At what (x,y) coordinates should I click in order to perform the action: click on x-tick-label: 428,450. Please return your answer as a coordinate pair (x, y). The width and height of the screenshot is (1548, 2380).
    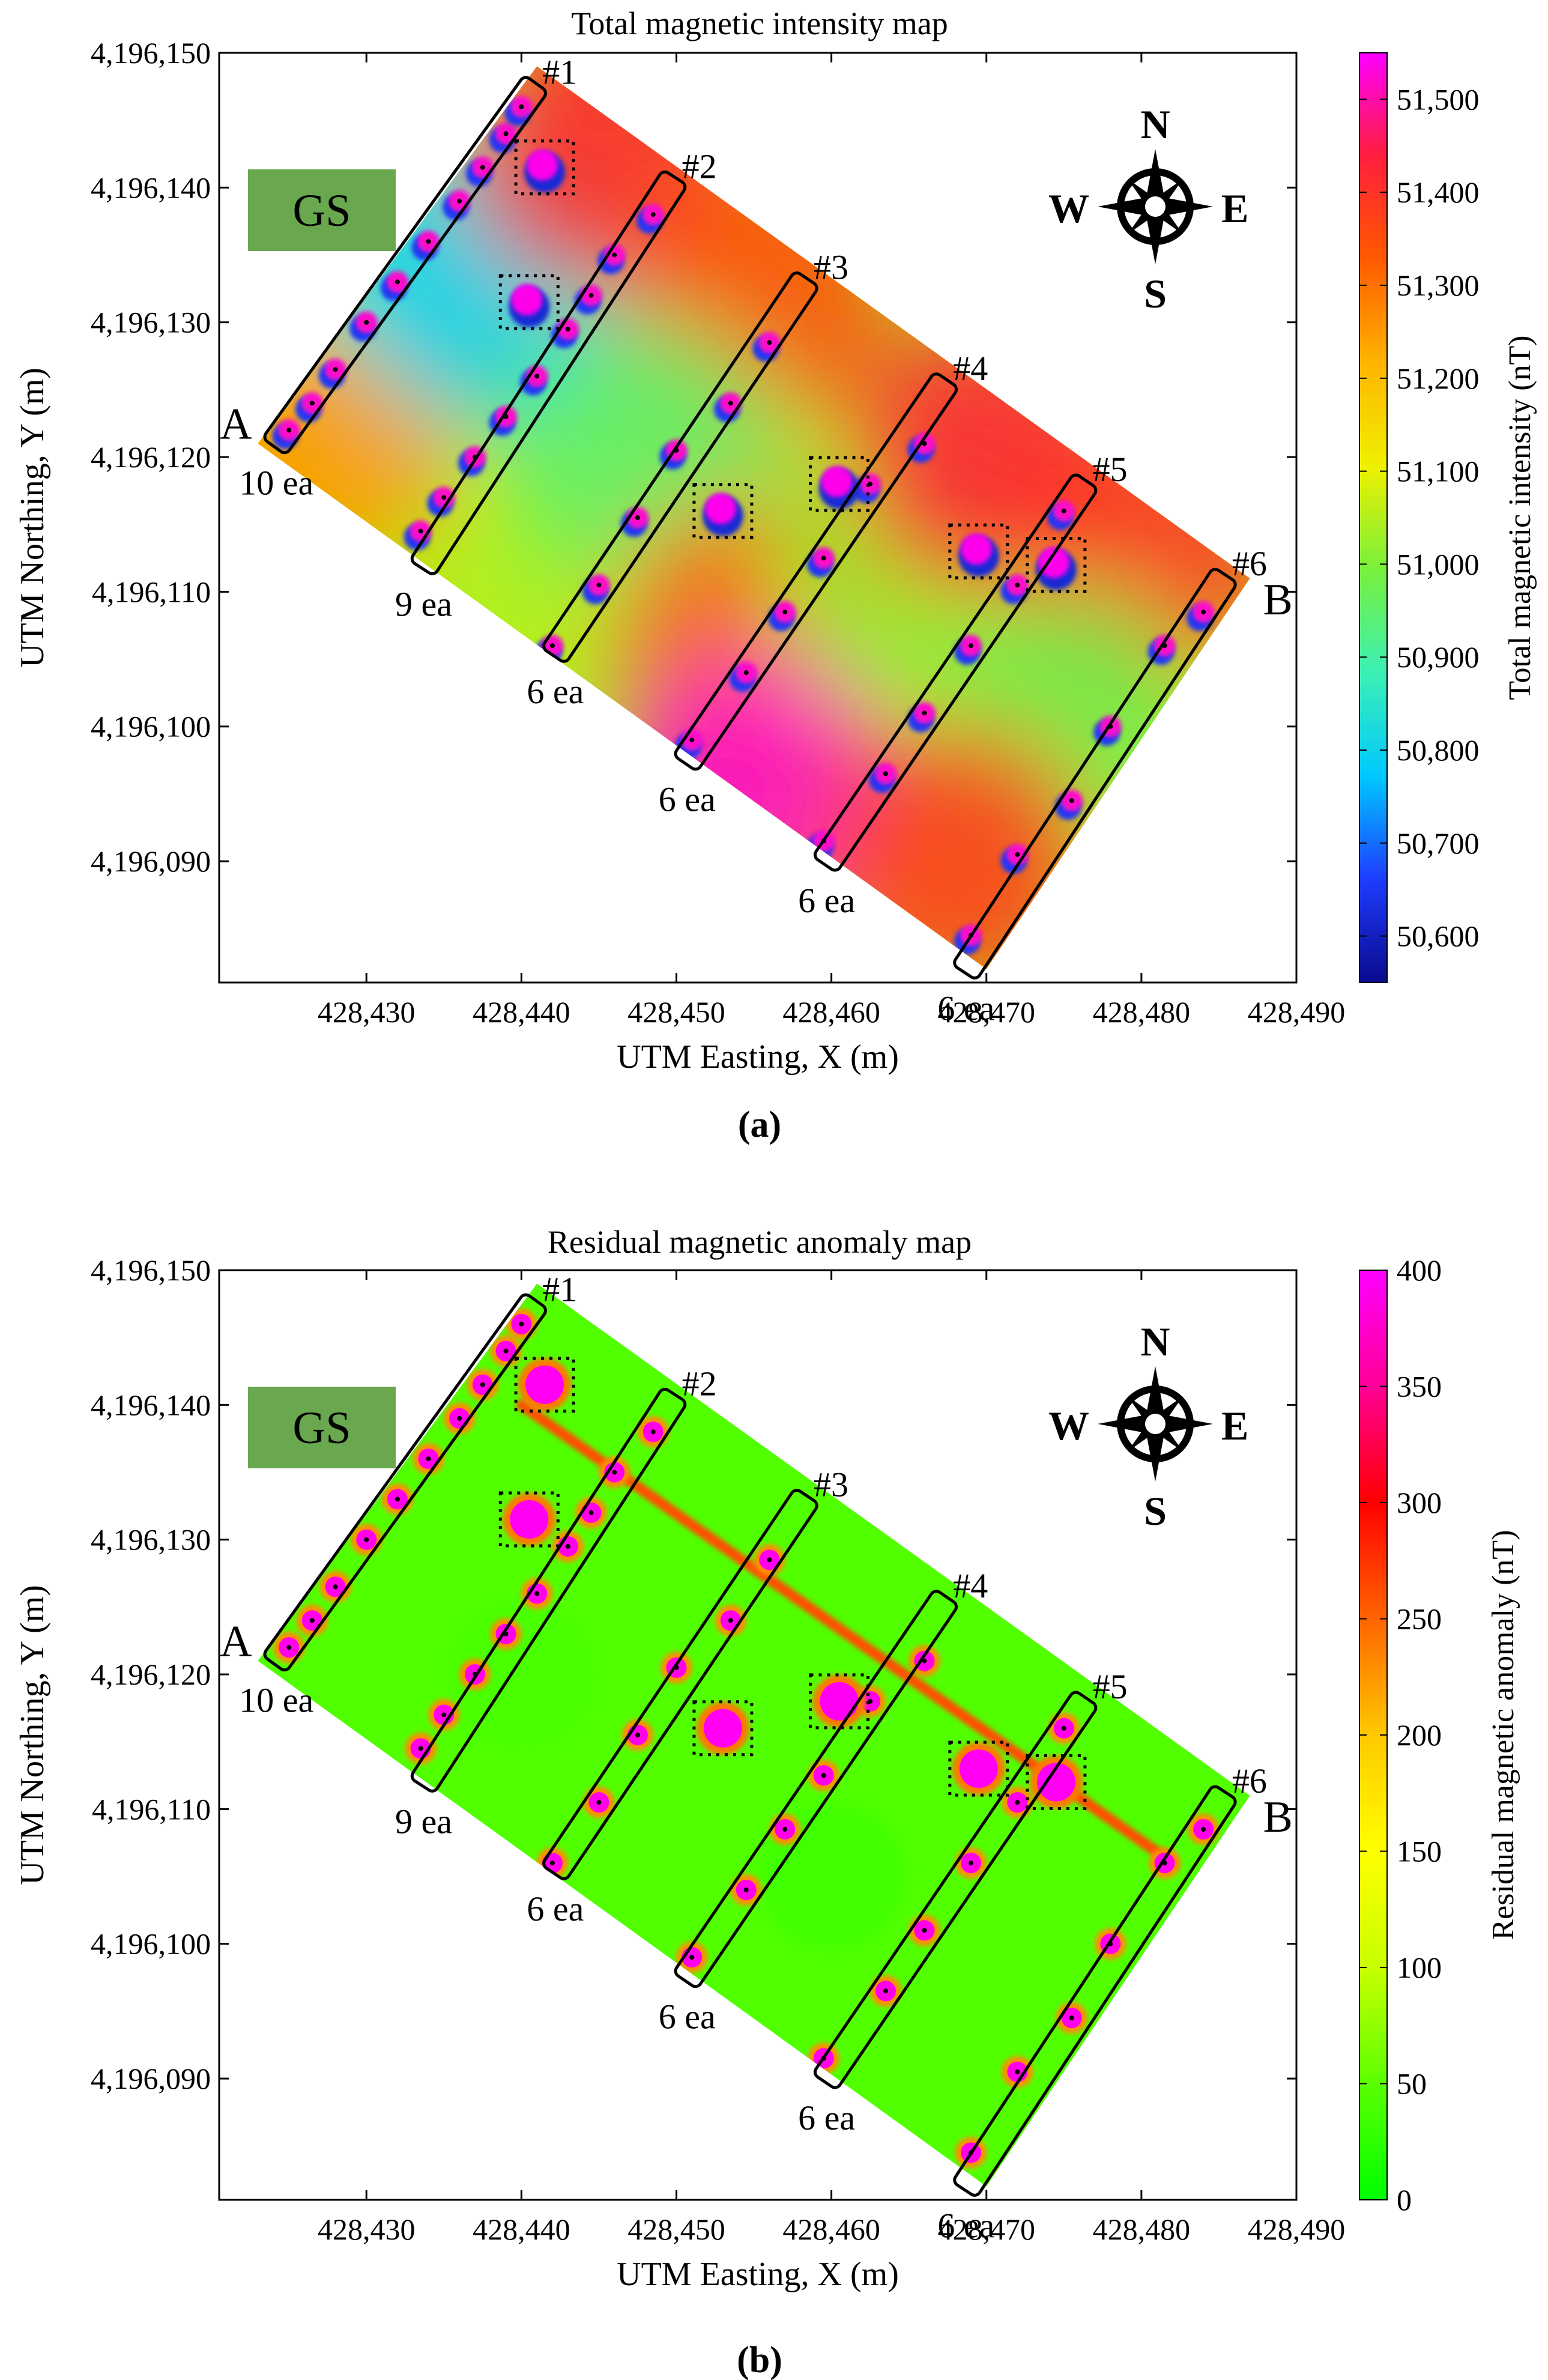
    Looking at the image, I should click on (676, 2229).